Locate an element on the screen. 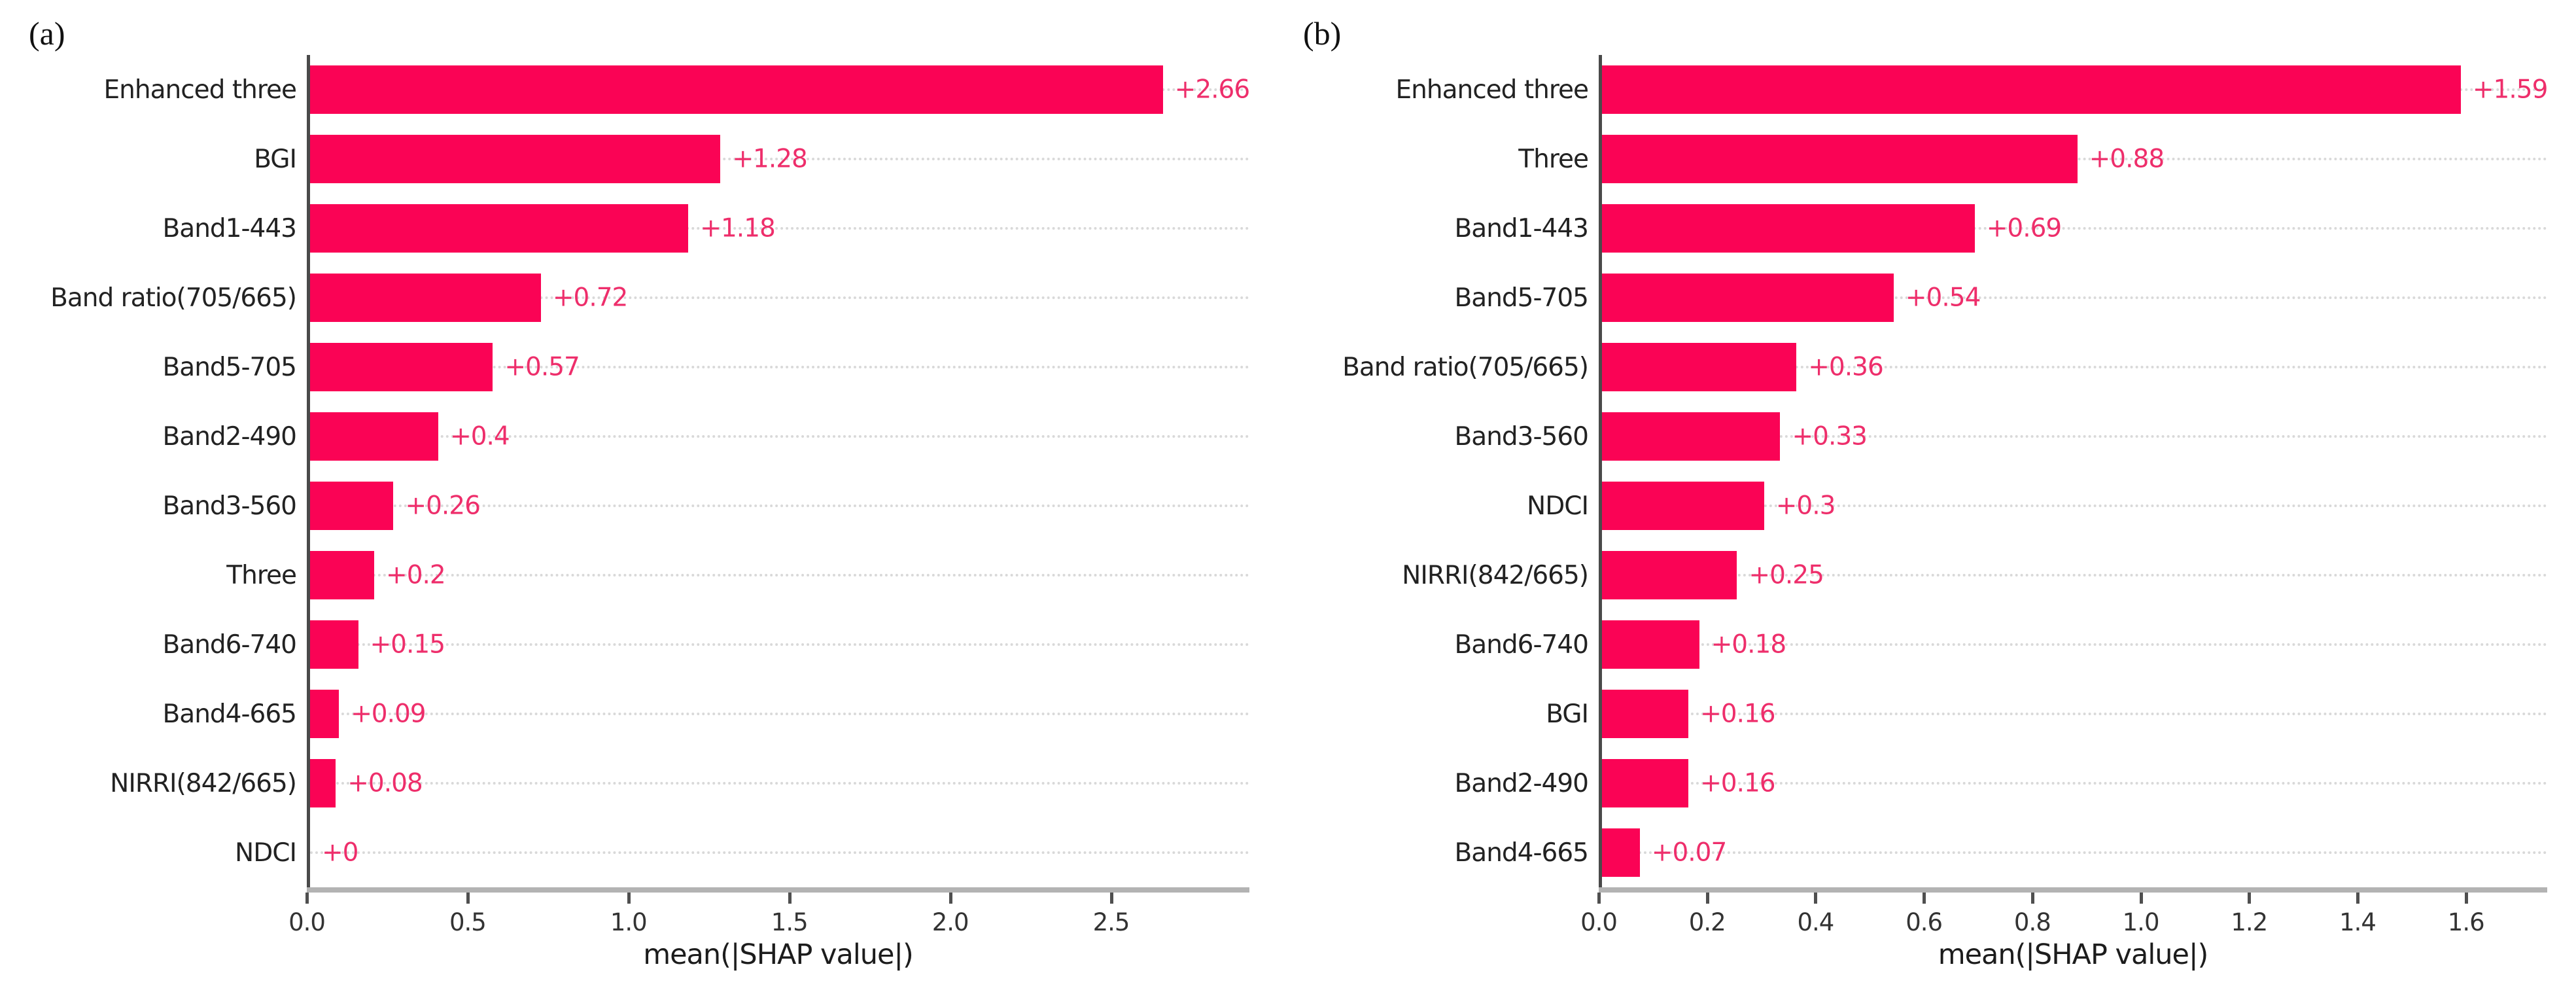 The height and width of the screenshot is (992, 2576). value-label: +2.66 is located at coordinates (1212, 90).